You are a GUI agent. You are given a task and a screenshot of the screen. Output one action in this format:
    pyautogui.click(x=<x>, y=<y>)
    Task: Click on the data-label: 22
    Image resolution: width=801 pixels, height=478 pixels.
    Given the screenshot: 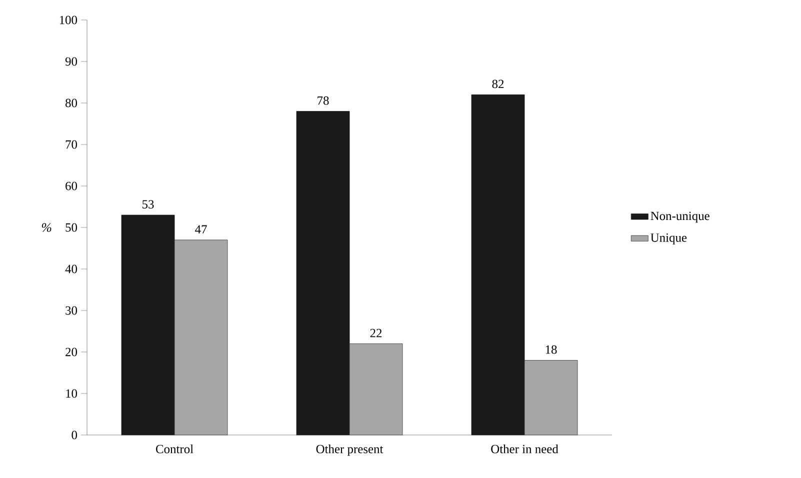 What is the action you would take?
    pyautogui.click(x=376, y=333)
    